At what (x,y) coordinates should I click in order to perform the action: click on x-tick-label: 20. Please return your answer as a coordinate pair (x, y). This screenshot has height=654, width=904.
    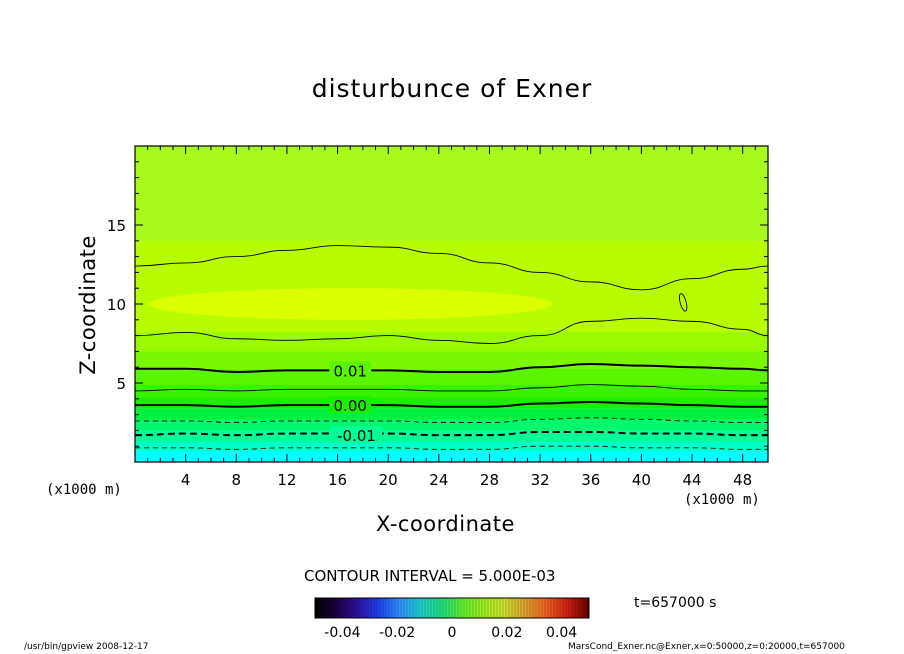
    Looking at the image, I should click on (388, 480).